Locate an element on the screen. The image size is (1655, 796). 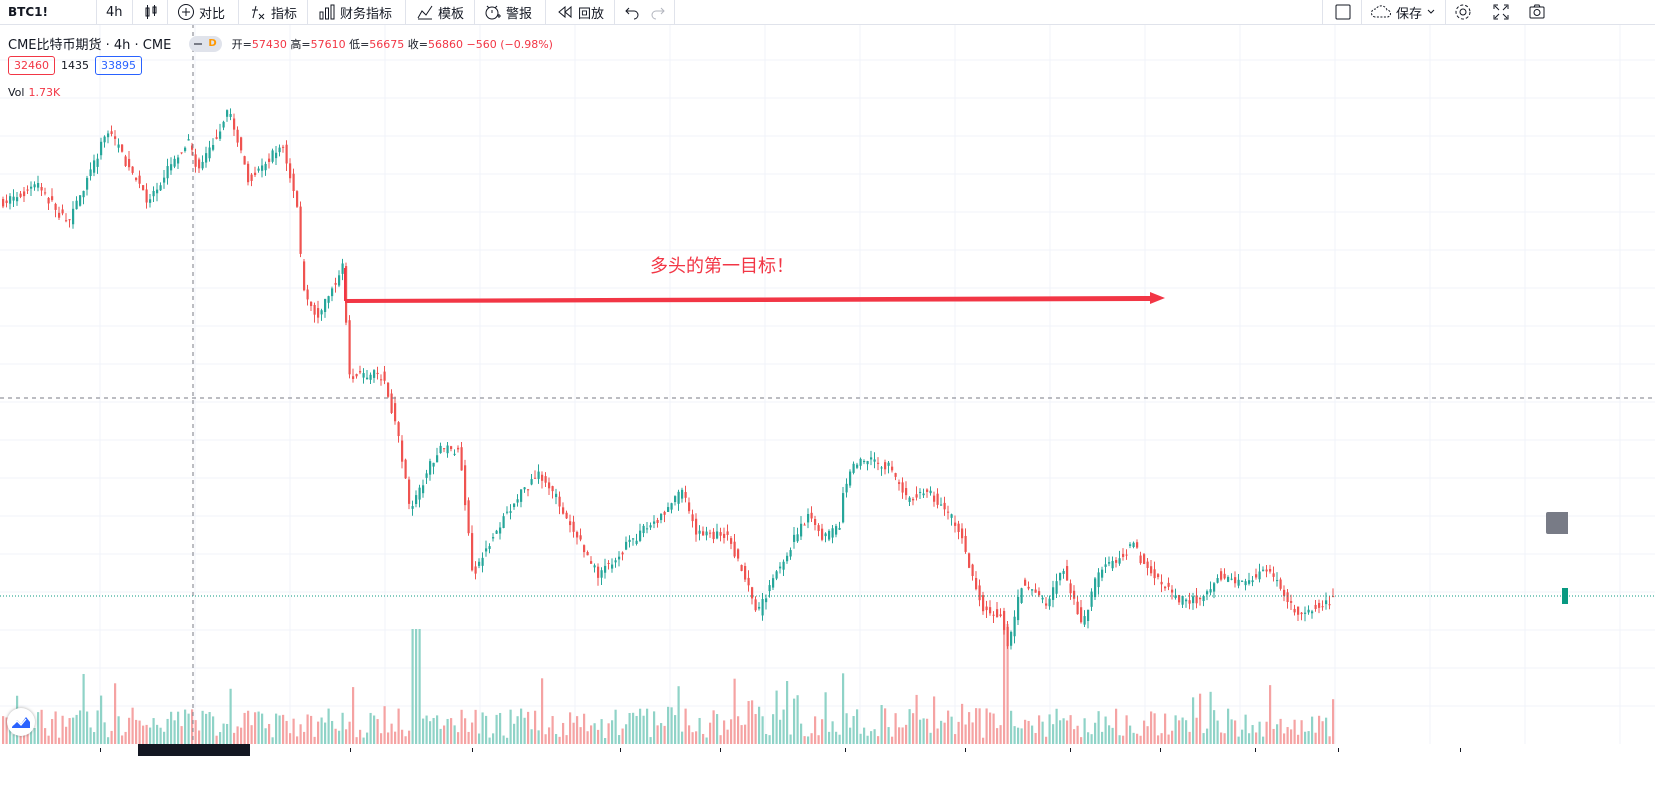
templates-button: 模板 is located at coordinates (440, 12).